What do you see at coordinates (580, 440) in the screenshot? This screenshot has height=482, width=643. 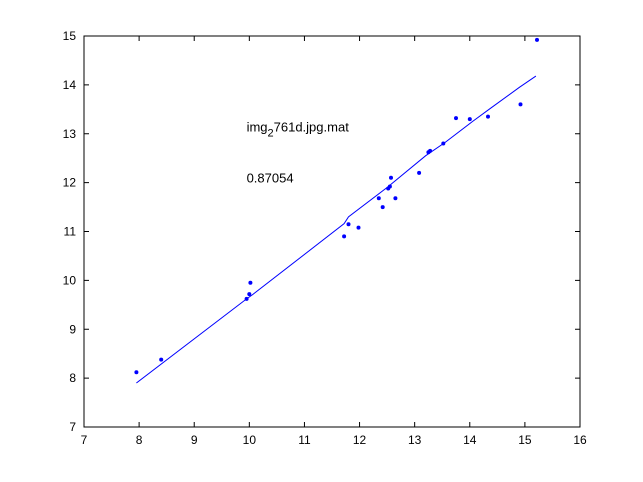 I see `x-tick-label: 16` at bounding box center [580, 440].